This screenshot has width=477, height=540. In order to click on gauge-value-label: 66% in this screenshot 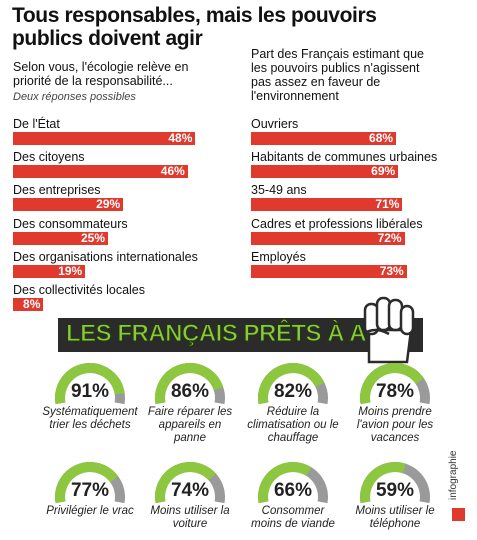, I will do `click(293, 490)`.